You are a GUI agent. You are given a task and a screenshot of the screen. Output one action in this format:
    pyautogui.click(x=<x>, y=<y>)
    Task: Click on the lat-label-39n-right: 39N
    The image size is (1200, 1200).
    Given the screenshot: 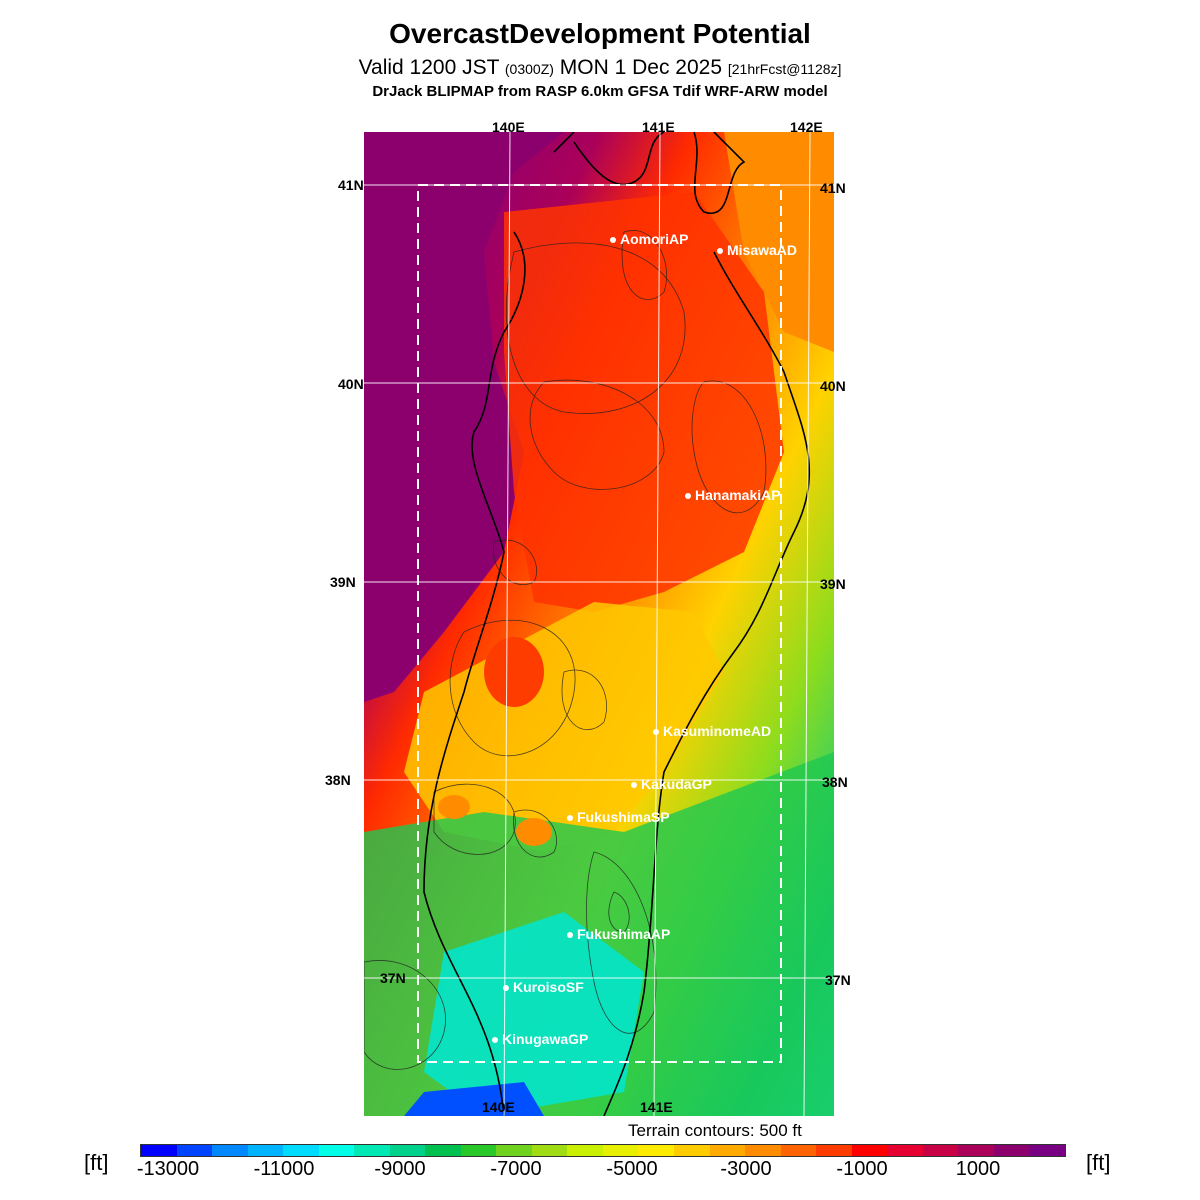 What is the action you would take?
    pyautogui.click(x=833, y=584)
    